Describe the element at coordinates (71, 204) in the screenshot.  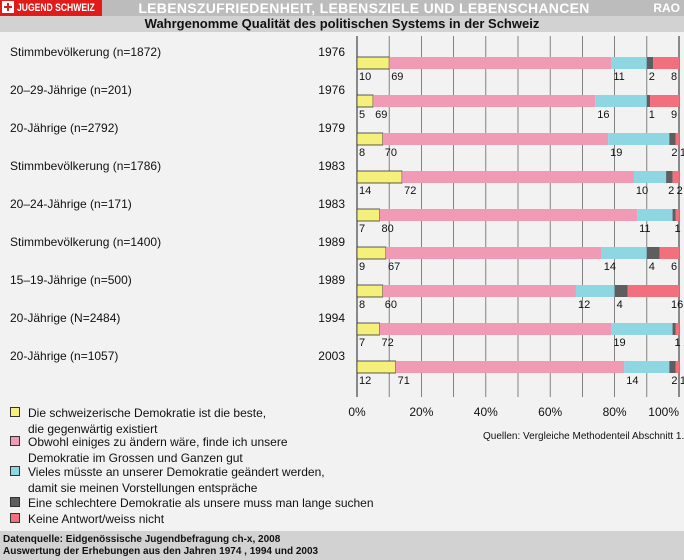
I see `row-category-label: 20–24-Jährige (n=171)` at that location.